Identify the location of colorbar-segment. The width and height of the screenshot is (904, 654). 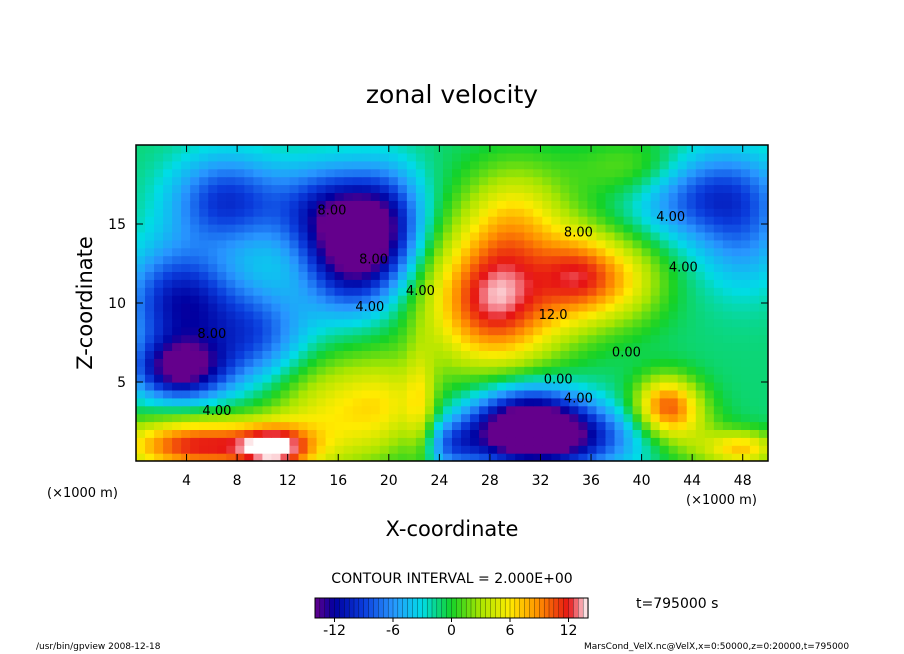
(478, 608).